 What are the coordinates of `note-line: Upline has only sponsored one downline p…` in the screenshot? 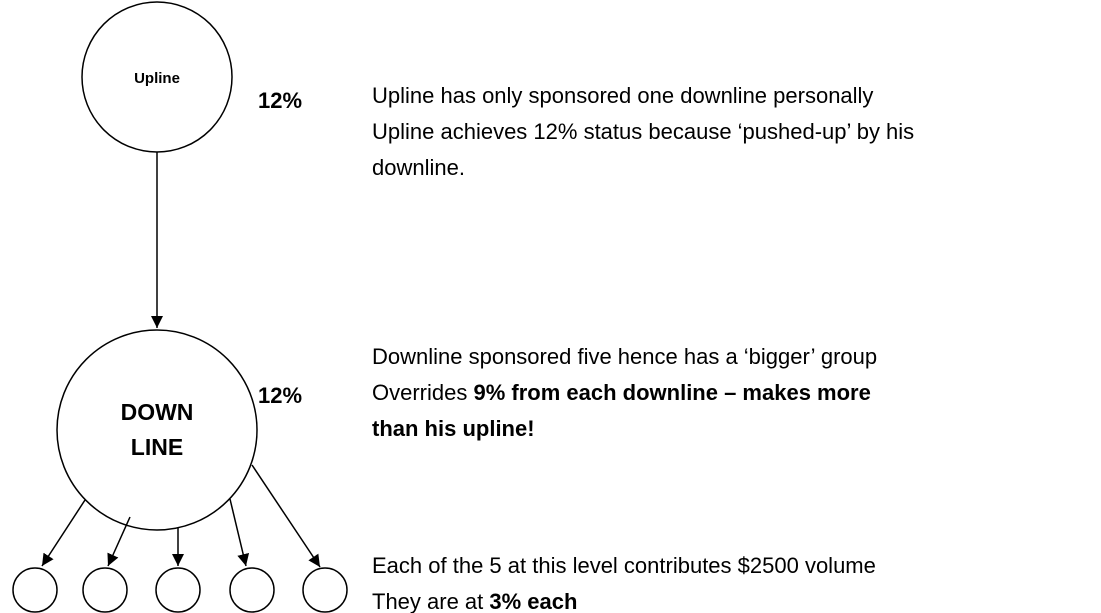 It's located at (622, 95).